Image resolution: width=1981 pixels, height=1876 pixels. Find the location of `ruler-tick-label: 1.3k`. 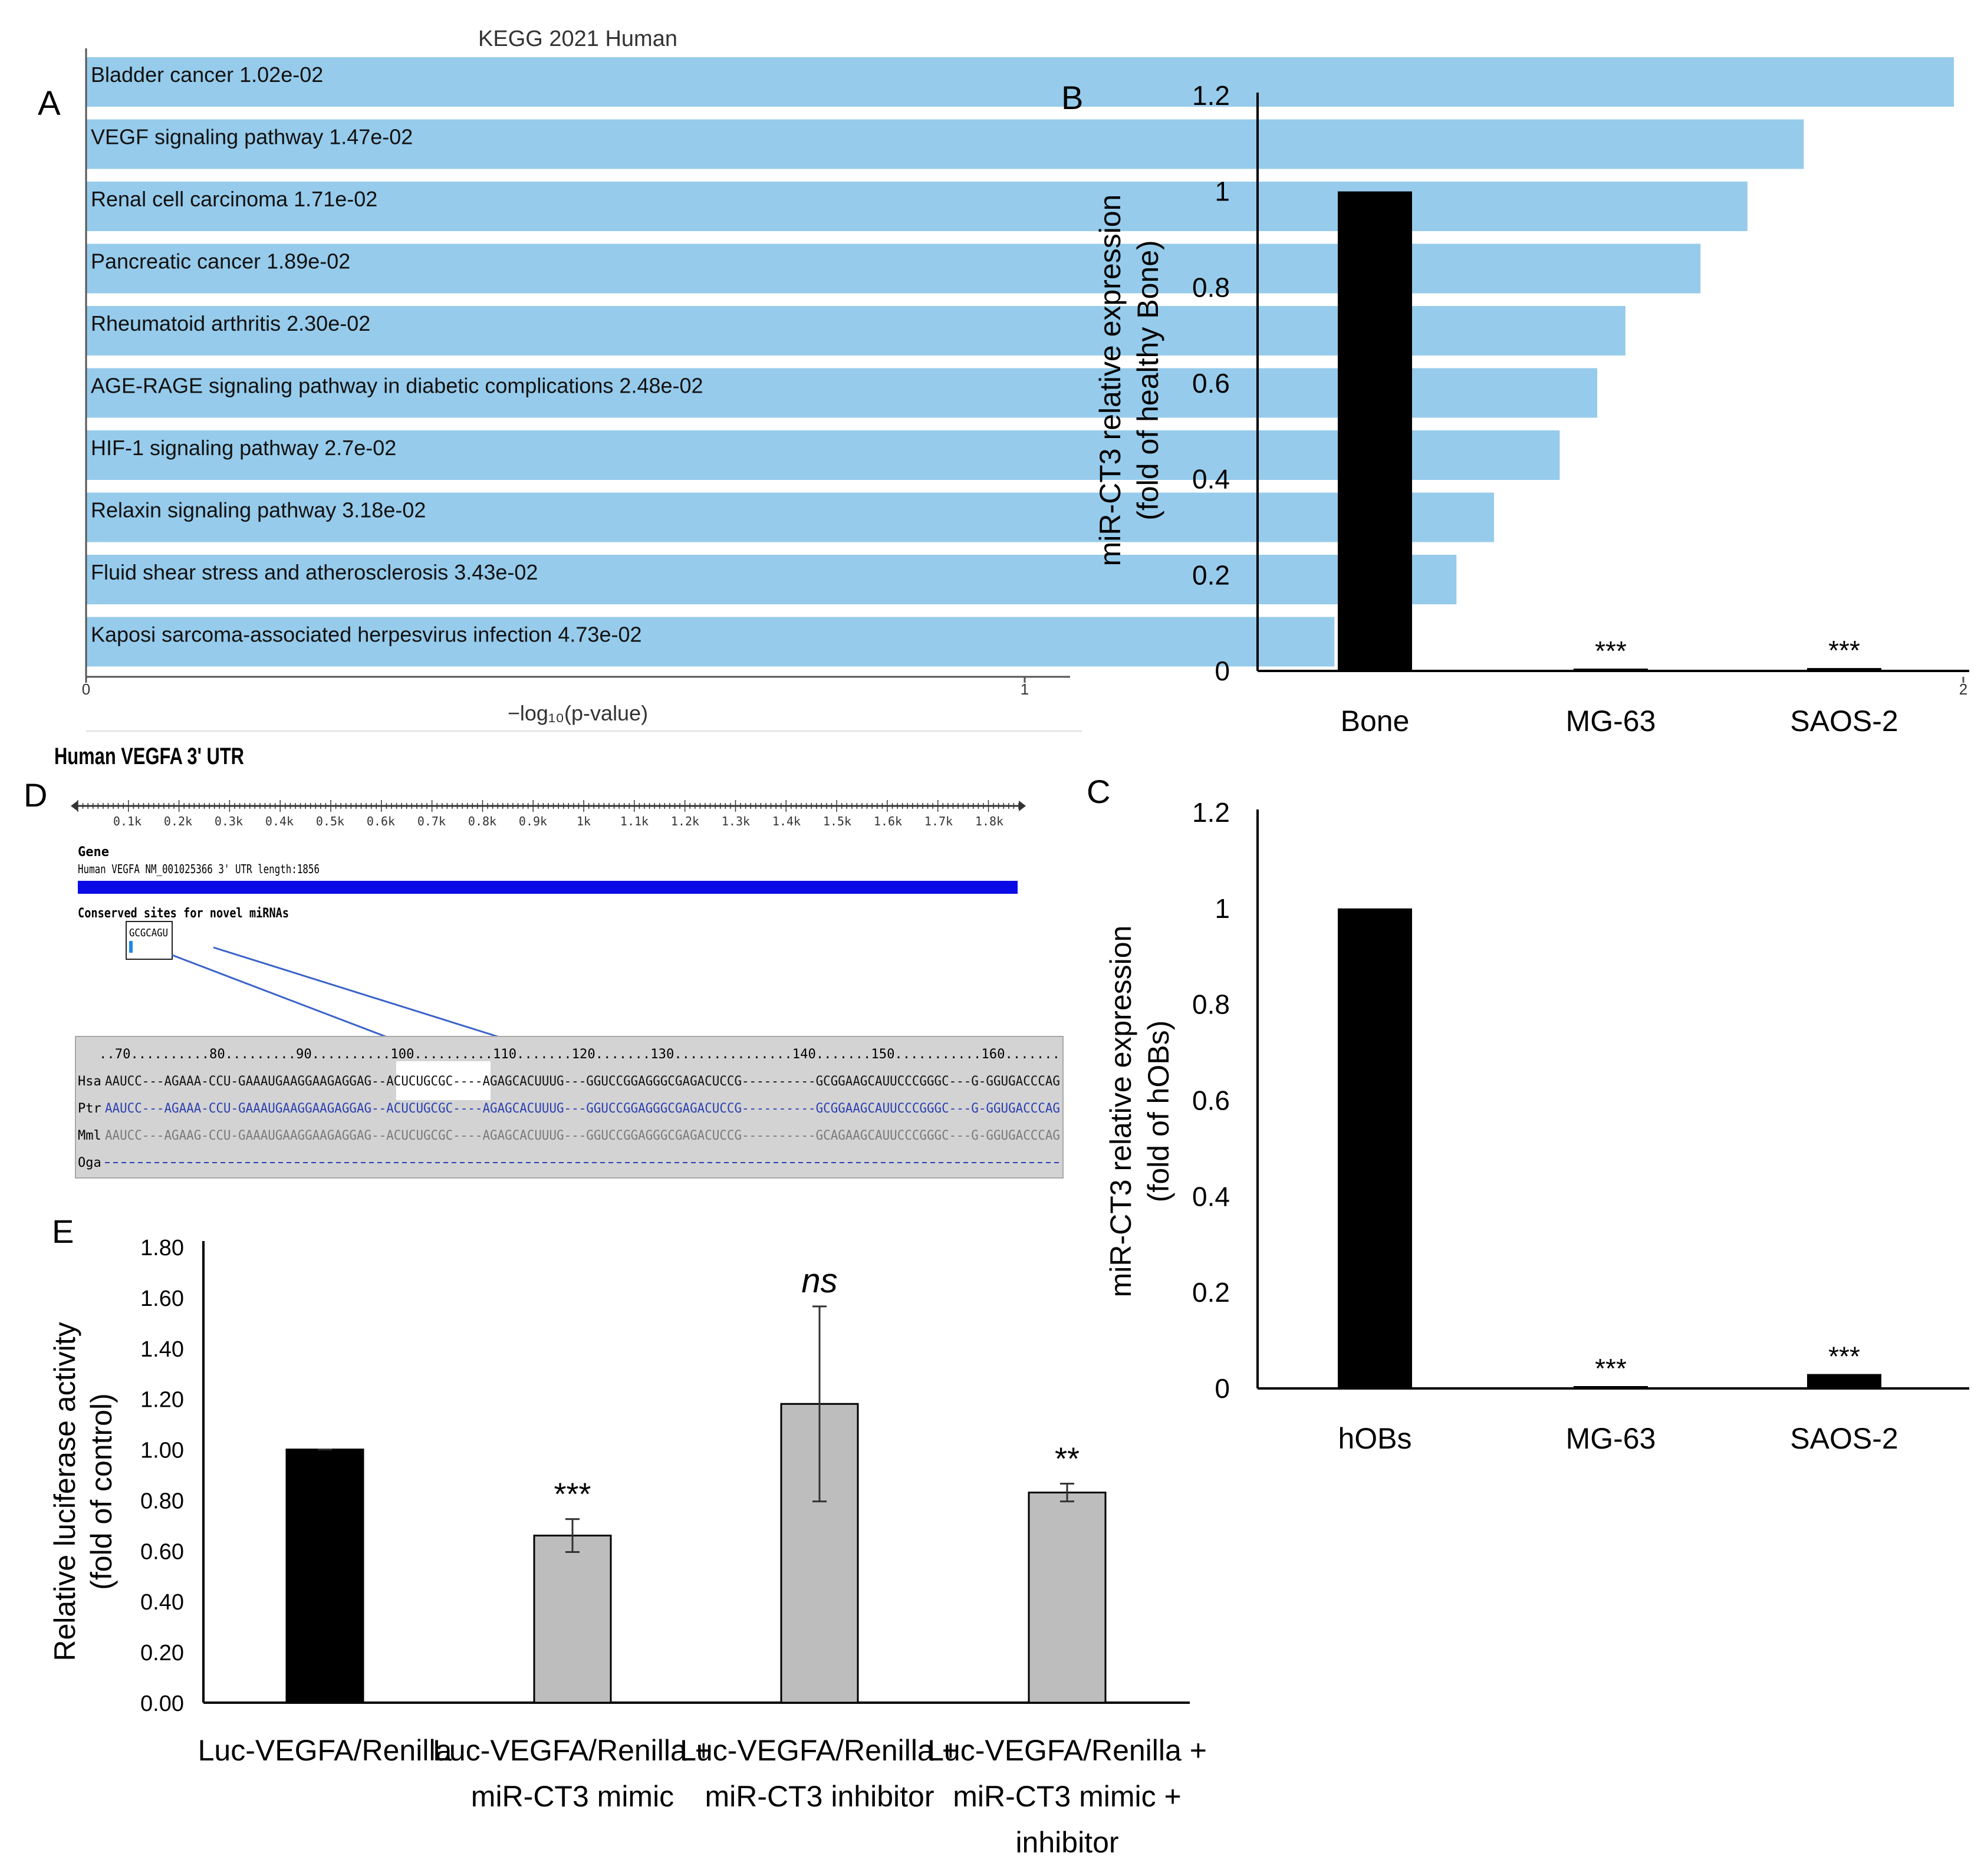

ruler-tick-label: 1.3k is located at coordinates (736, 821).